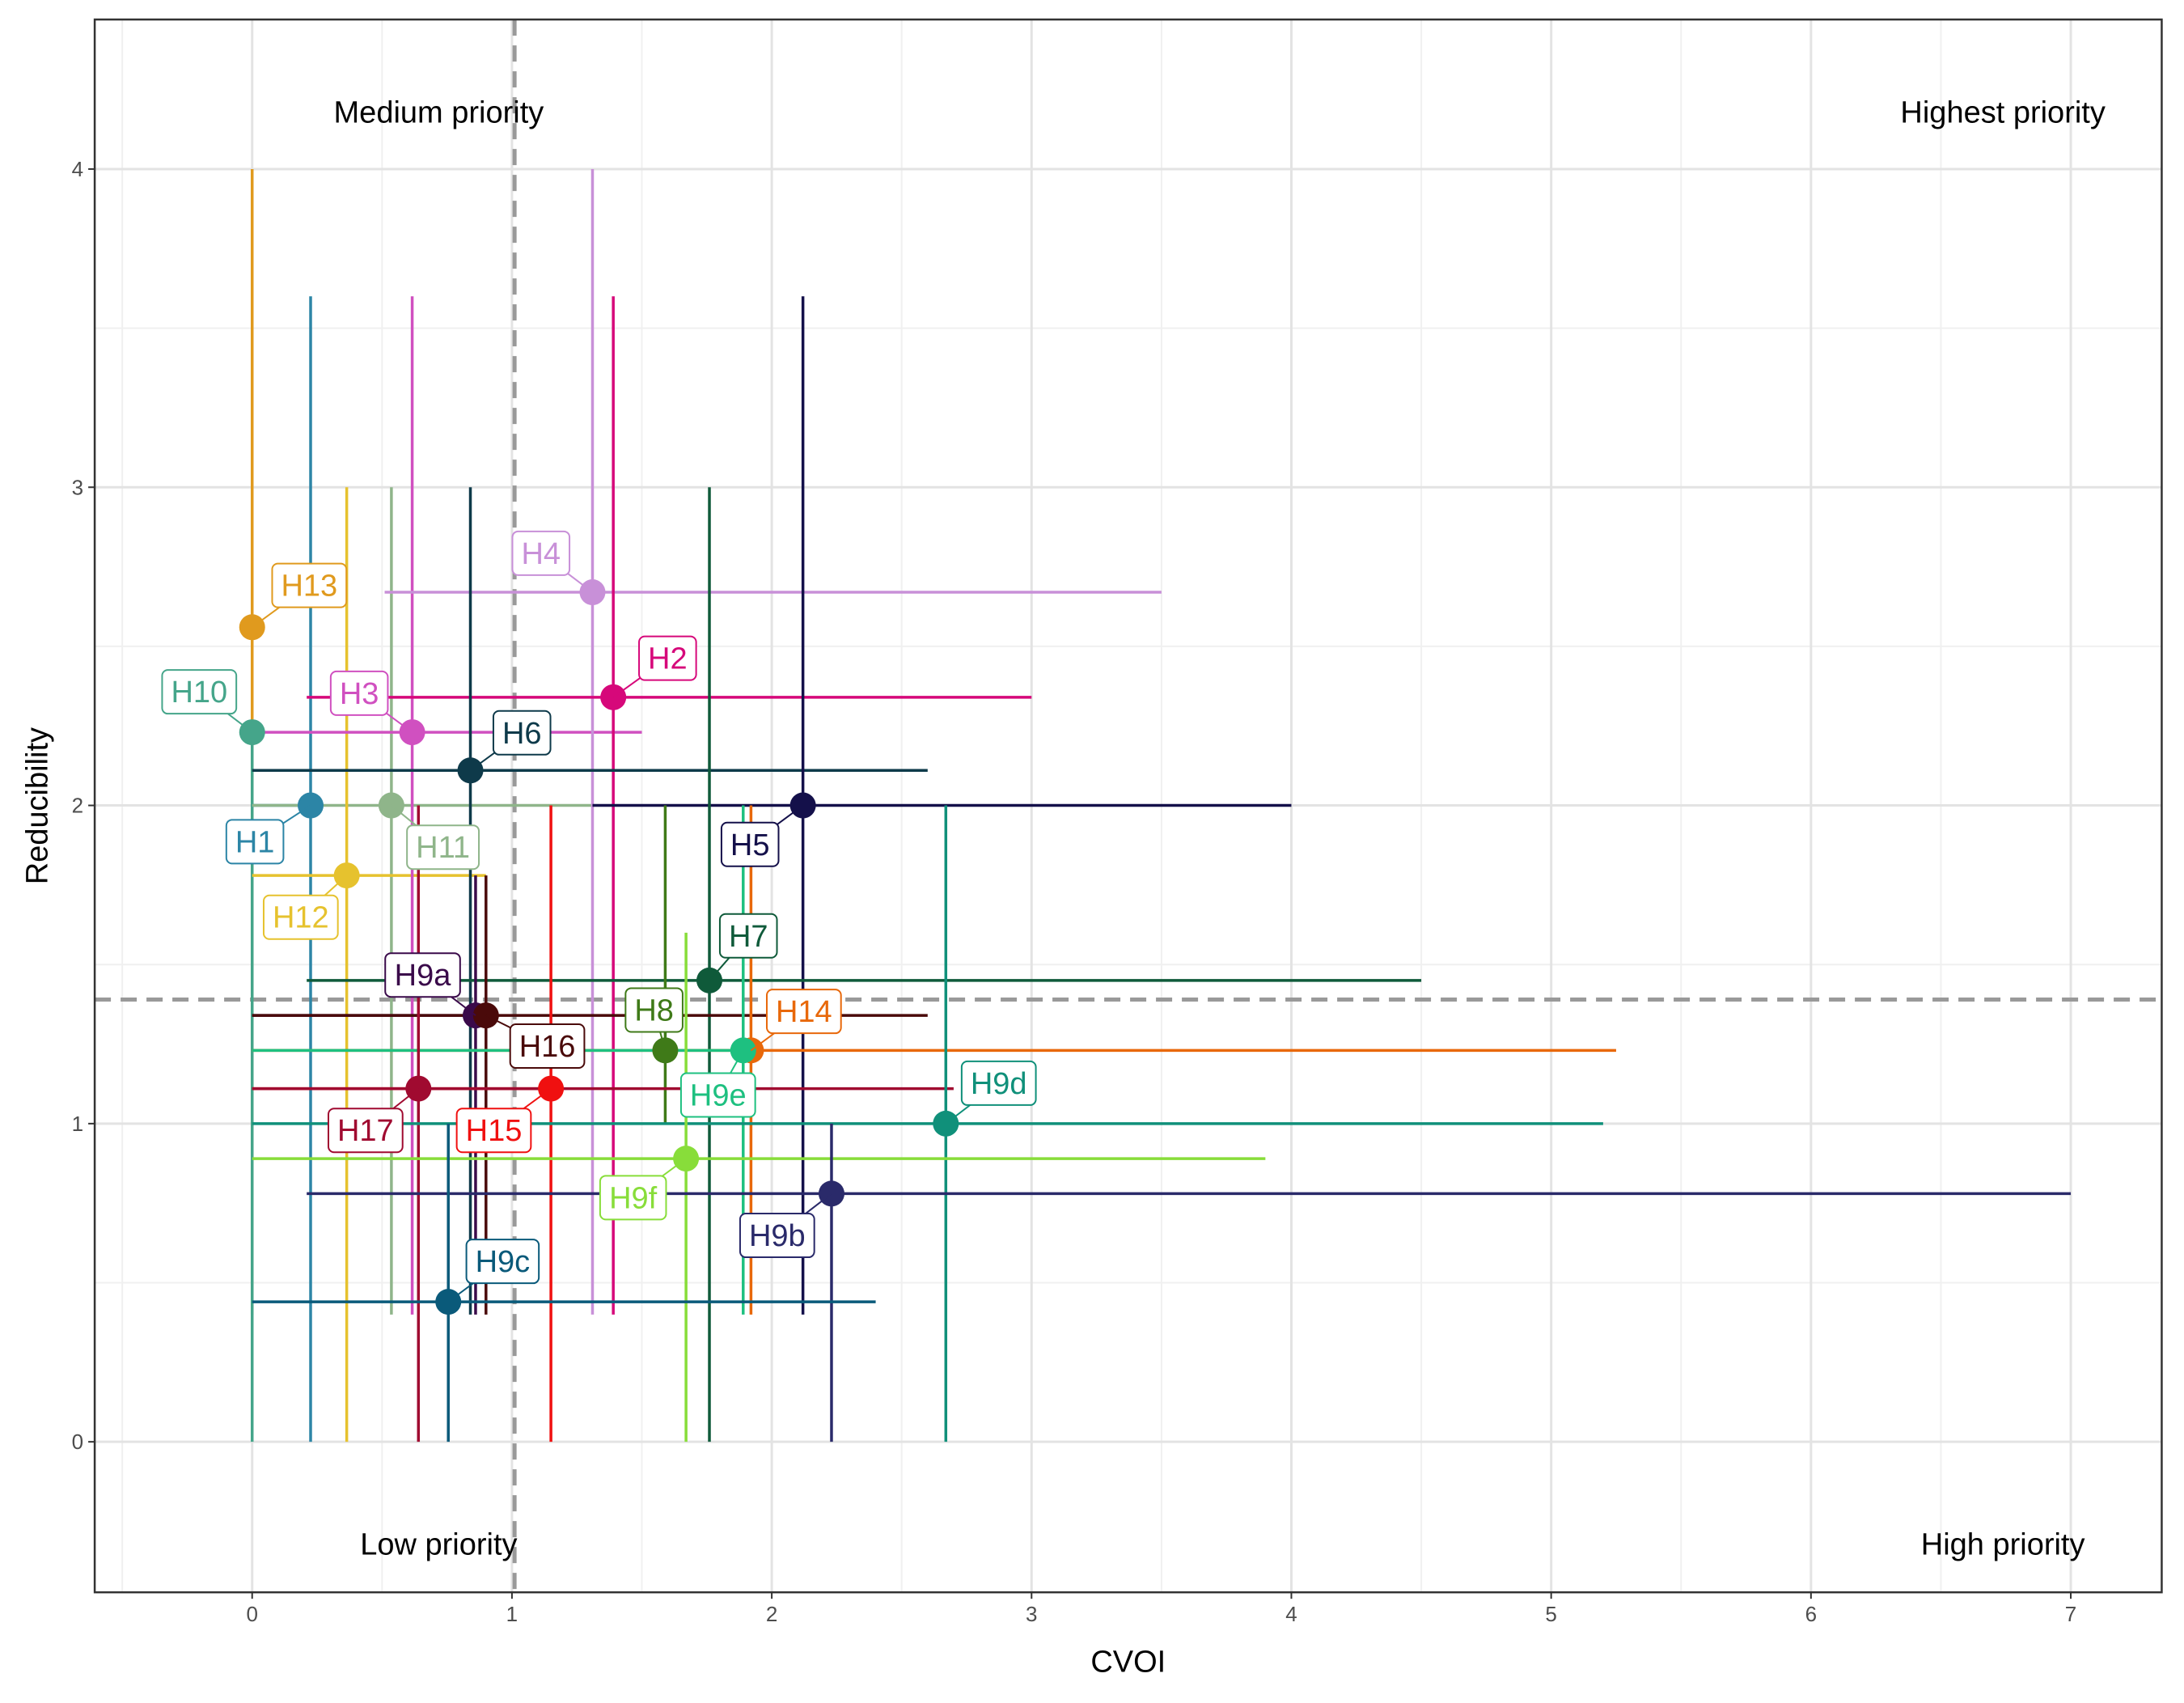 This screenshot has width=2184, height=1703. Describe the element at coordinates (438, 1545) in the screenshot. I see `quadrant-label: Low priority` at that location.